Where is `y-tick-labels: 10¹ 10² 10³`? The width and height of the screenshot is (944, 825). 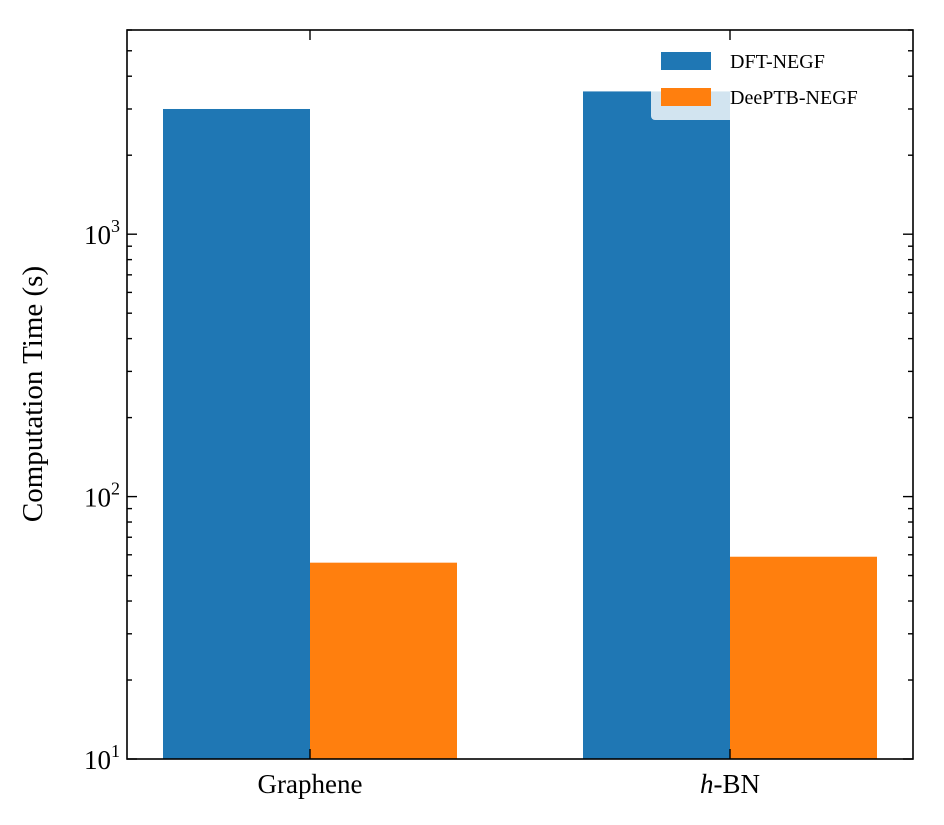 y-tick-labels: 10¹ 10² 10³ is located at coordinates (102, 495).